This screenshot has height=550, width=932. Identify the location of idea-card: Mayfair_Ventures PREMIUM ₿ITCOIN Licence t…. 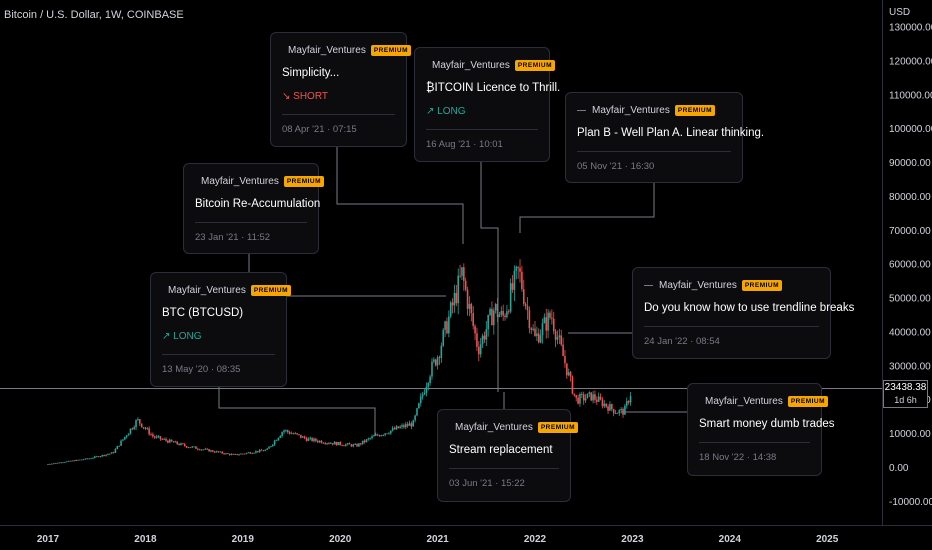
(487, 104).